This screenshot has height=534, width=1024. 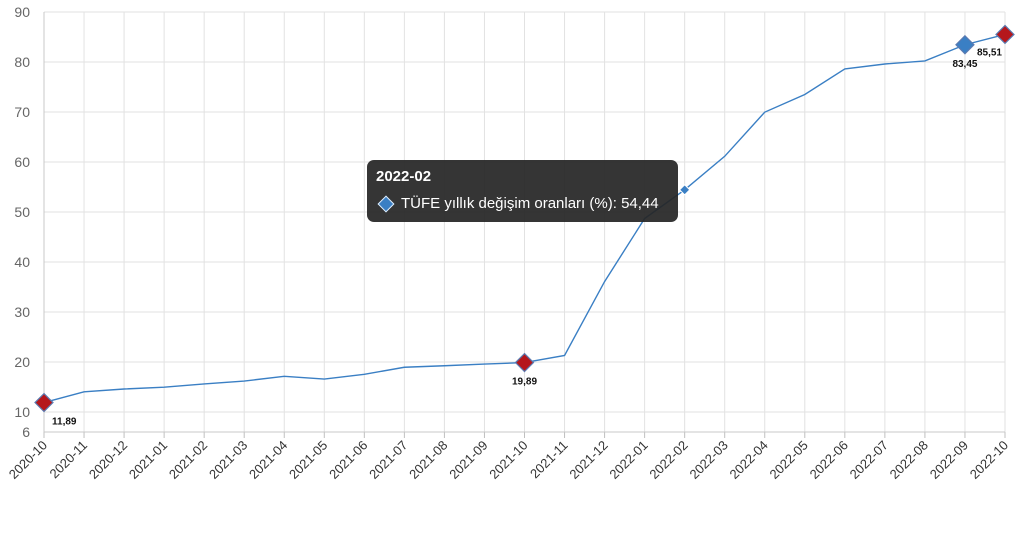 What do you see at coordinates (22, 262) in the screenshot?
I see `y-tick-label: 40` at bounding box center [22, 262].